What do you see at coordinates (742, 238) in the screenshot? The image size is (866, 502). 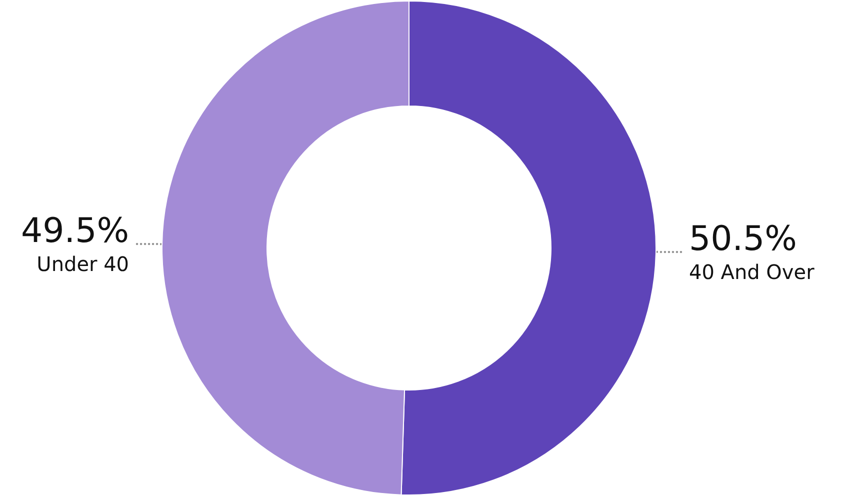 I see `data-label: 50.5%` at bounding box center [742, 238].